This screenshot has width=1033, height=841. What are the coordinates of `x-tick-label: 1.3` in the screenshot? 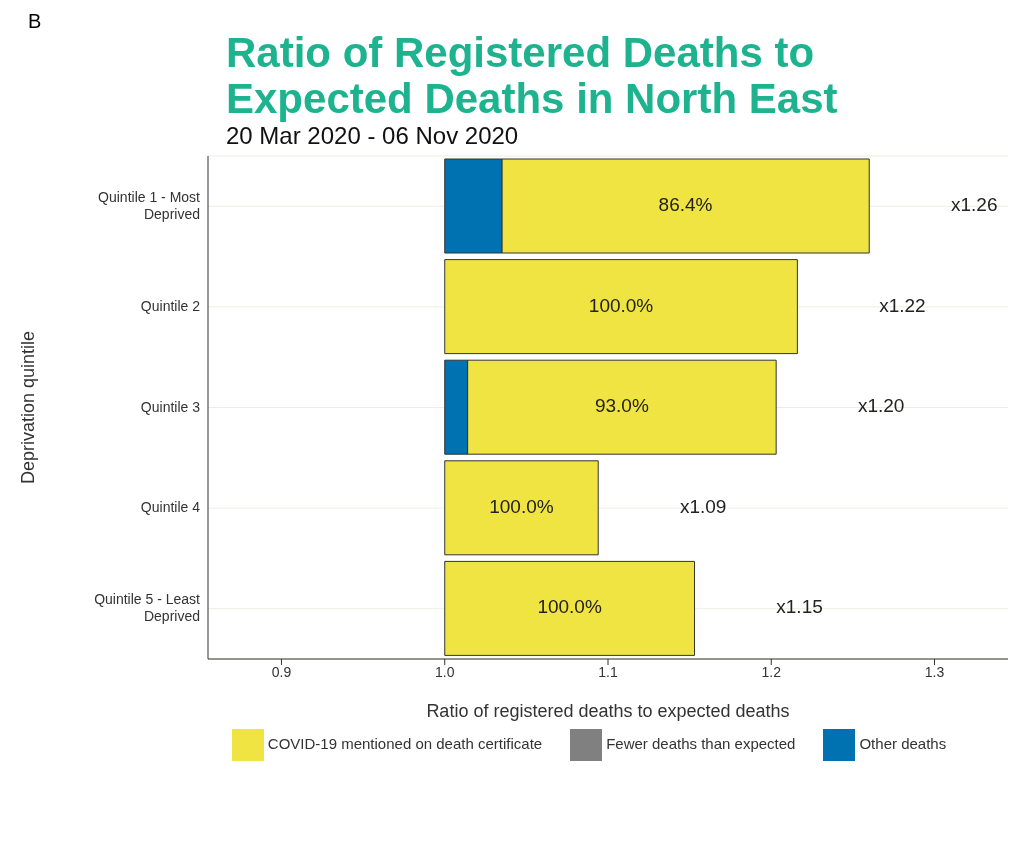 It's located at (934, 671).